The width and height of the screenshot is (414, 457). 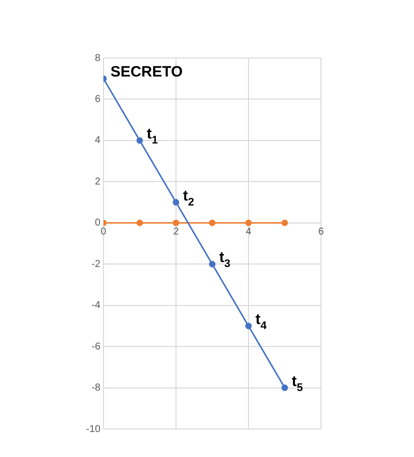 I want to click on y-tick-label: 4, so click(x=97, y=140).